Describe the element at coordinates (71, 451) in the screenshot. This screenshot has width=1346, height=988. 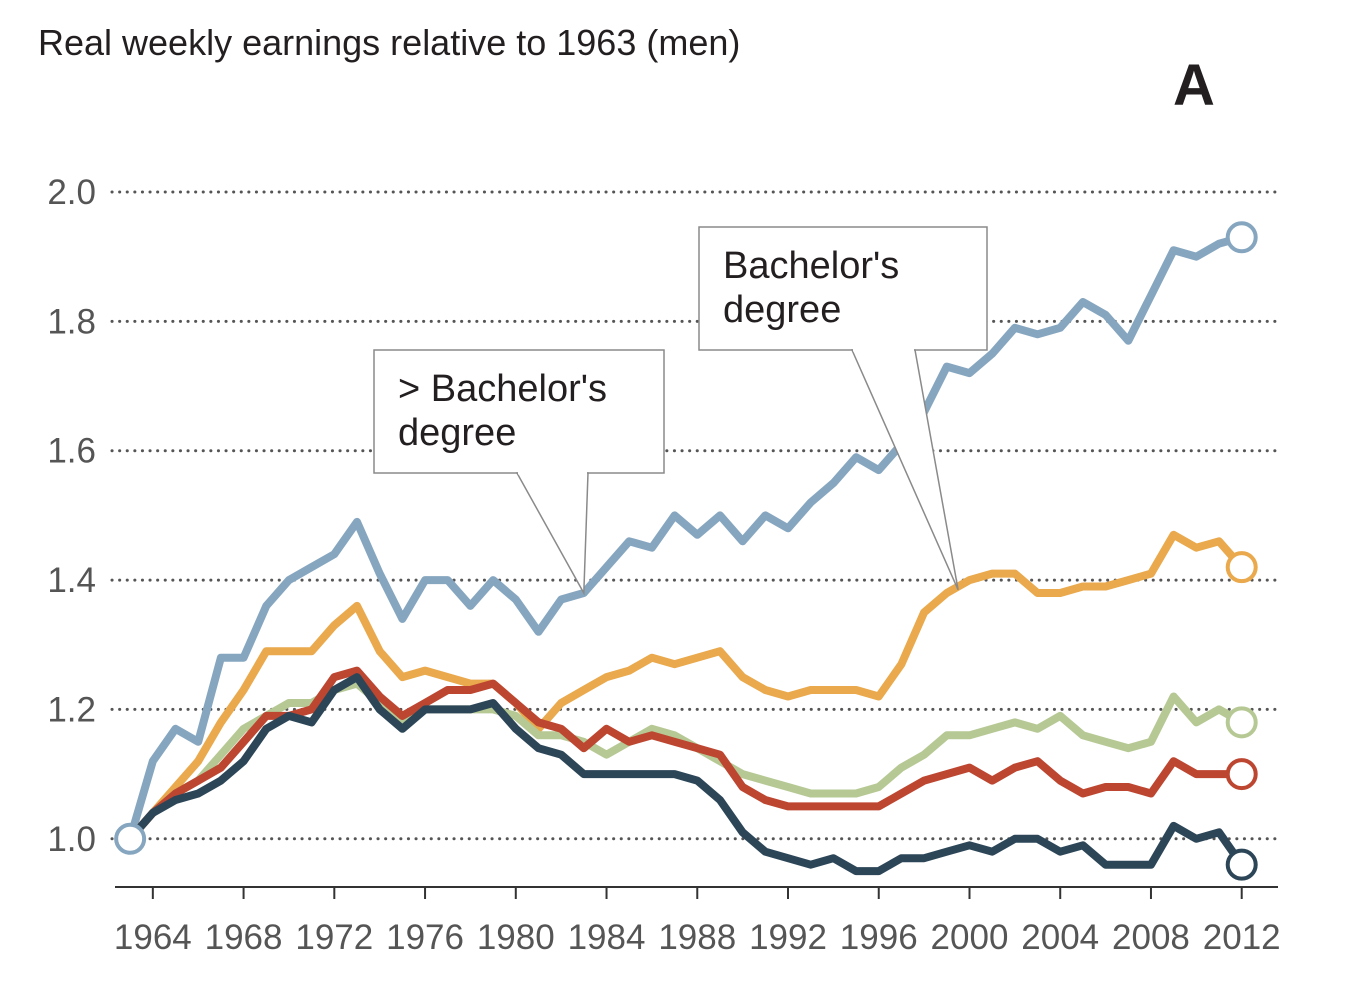
I see `y-tick-label: 1.6` at that location.